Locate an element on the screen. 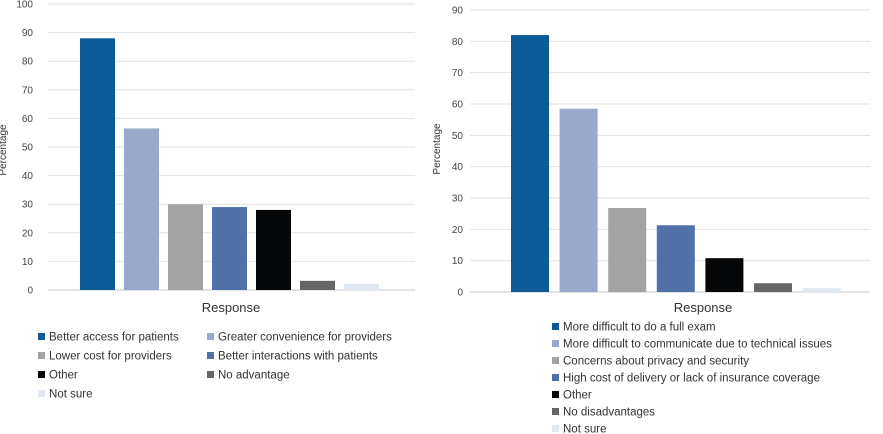 This screenshot has height=434, width=883. legend-item: Greater convenience for providers is located at coordinates (299, 338).